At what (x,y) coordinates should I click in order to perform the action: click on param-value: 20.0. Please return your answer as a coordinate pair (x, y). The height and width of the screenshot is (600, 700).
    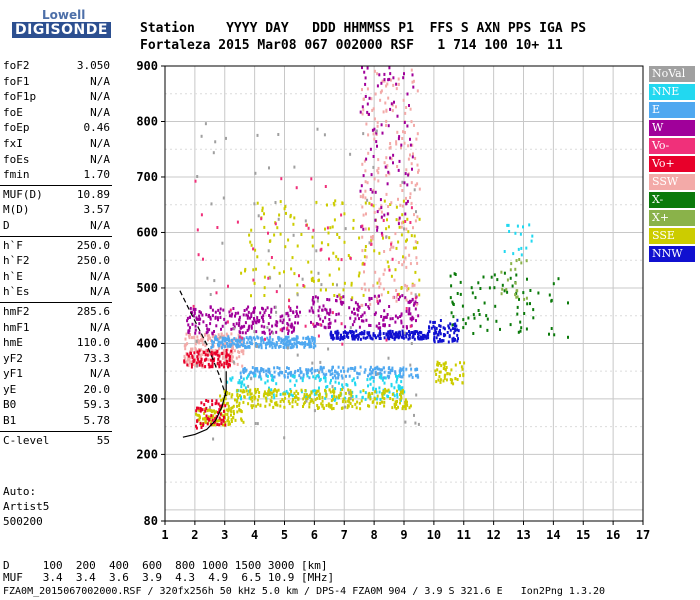
    Looking at the image, I should click on (97, 389).